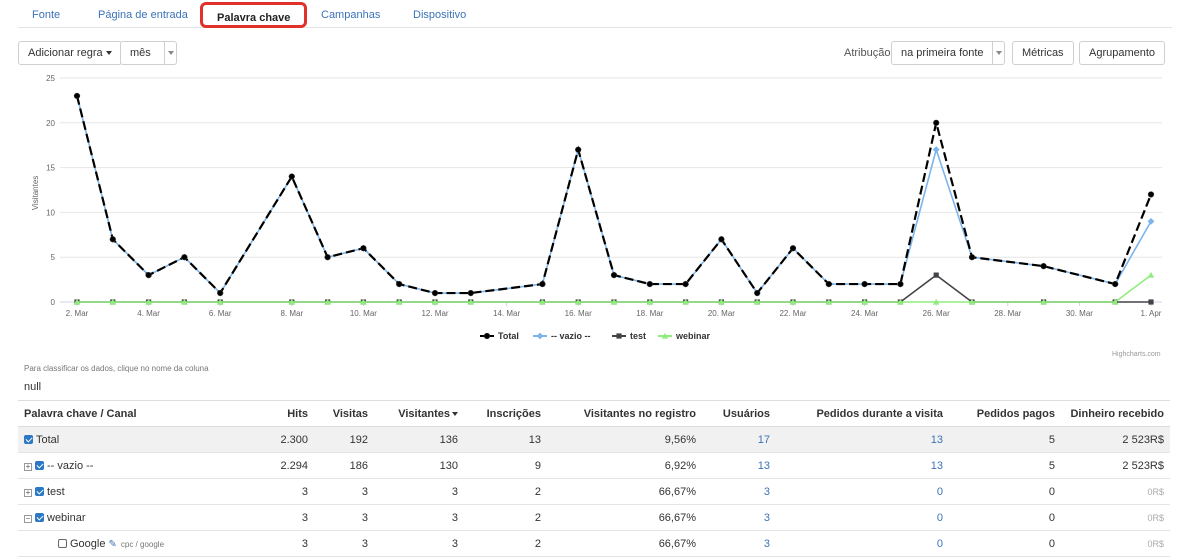 Image resolution: width=1200 pixels, height=560 pixels. I want to click on tab-dispositivo: Dispositivo, so click(440, 15).